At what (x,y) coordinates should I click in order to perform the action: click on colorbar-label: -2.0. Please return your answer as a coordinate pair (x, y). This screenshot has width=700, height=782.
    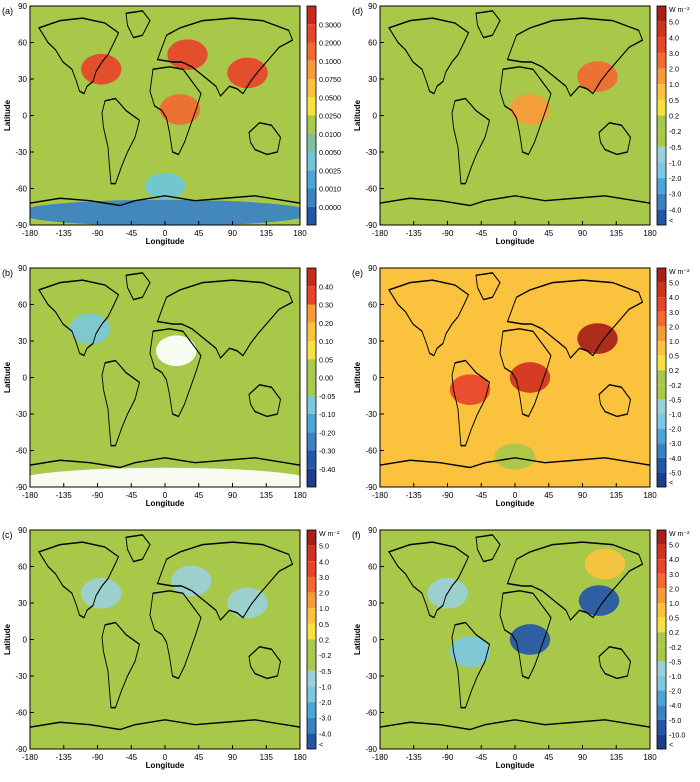
    Looking at the image, I should click on (675, 178).